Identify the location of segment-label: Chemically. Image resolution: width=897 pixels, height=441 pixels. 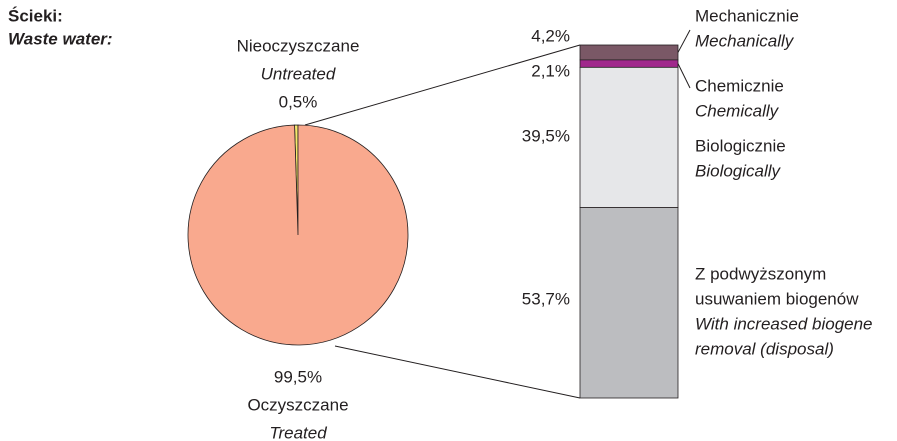
(737, 110).